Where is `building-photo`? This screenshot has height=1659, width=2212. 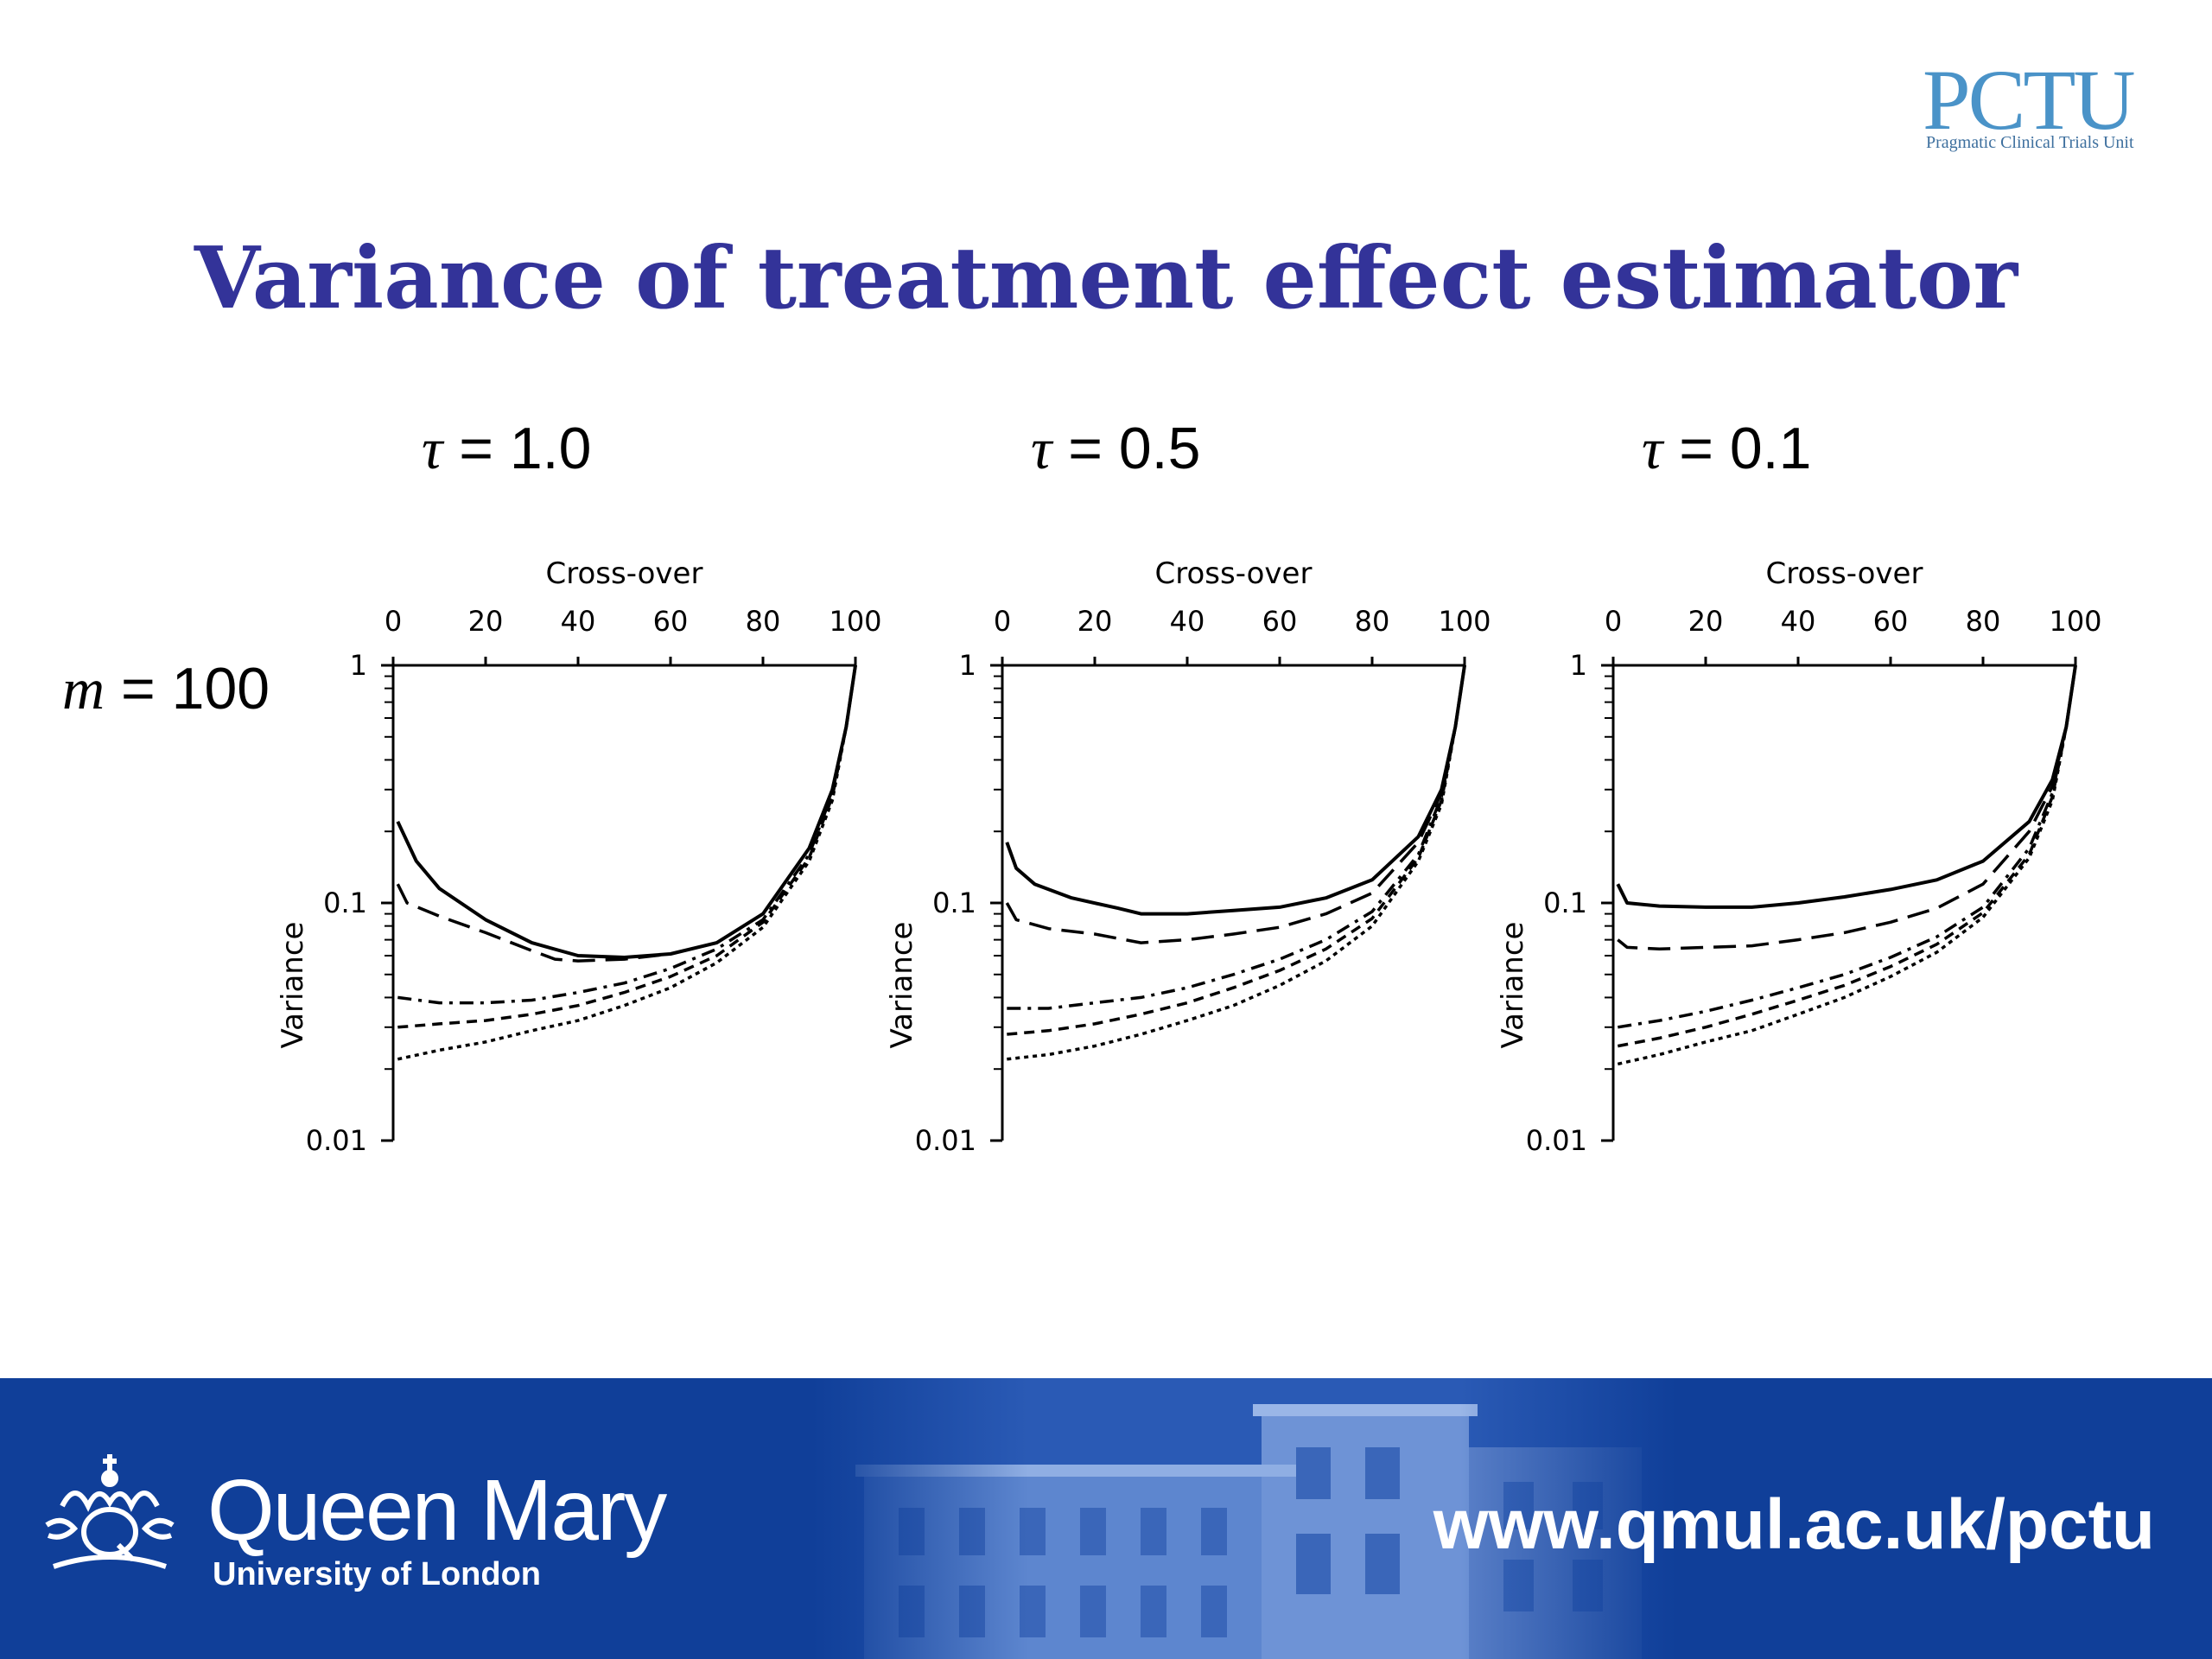 building-photo is located at coordinates (1244, 1518).